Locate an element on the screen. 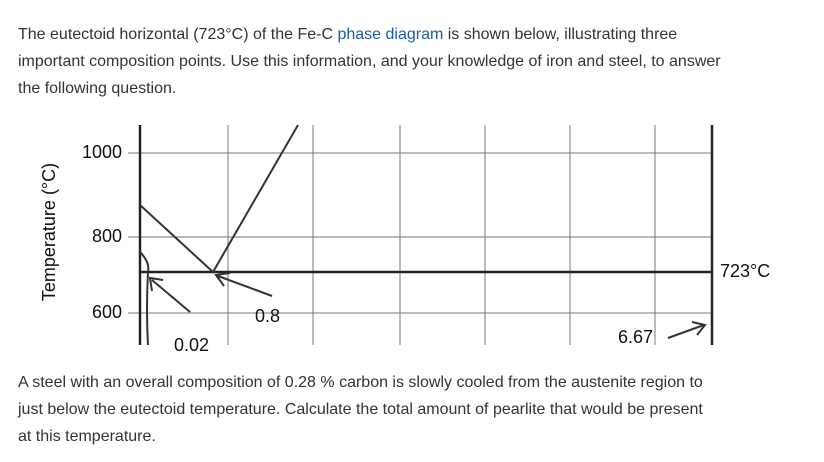 The width and height of the screenshot is (824, 462). arrows is located at coordinates (427, 305).